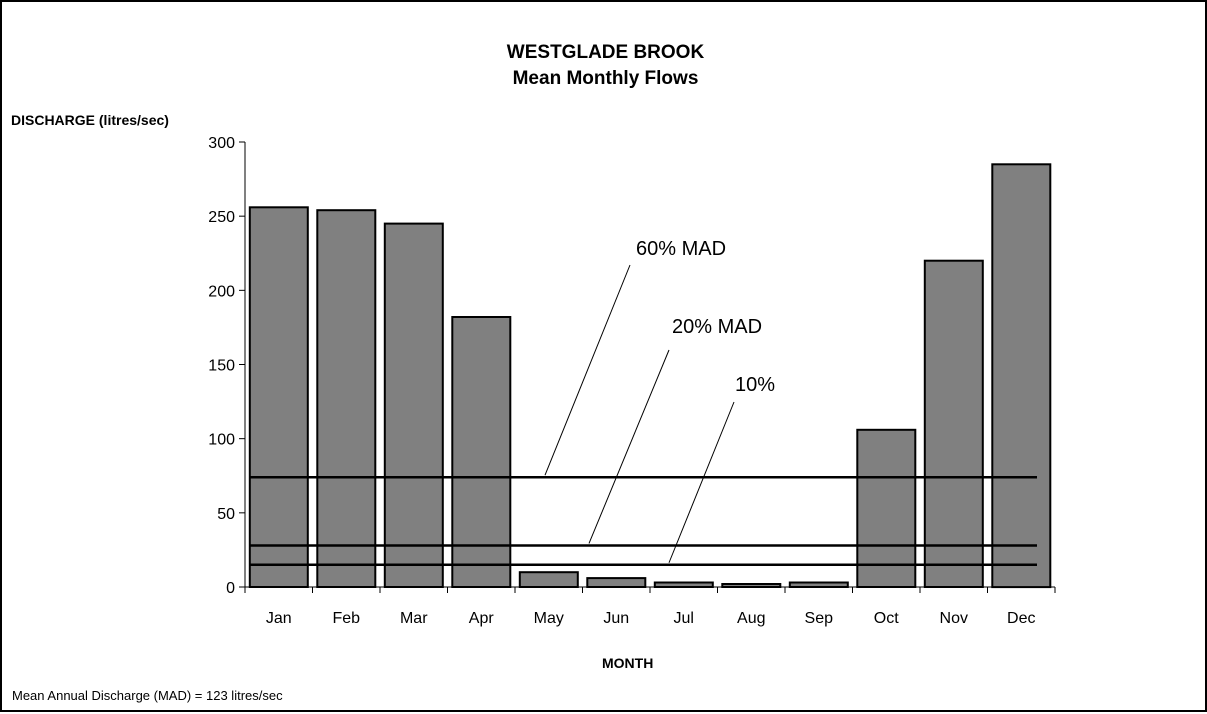  What do you see at coordinates (616, 618) in the screenshot?
I see `x-tick-label-jun: Jun` at bounding box center [616, 618].